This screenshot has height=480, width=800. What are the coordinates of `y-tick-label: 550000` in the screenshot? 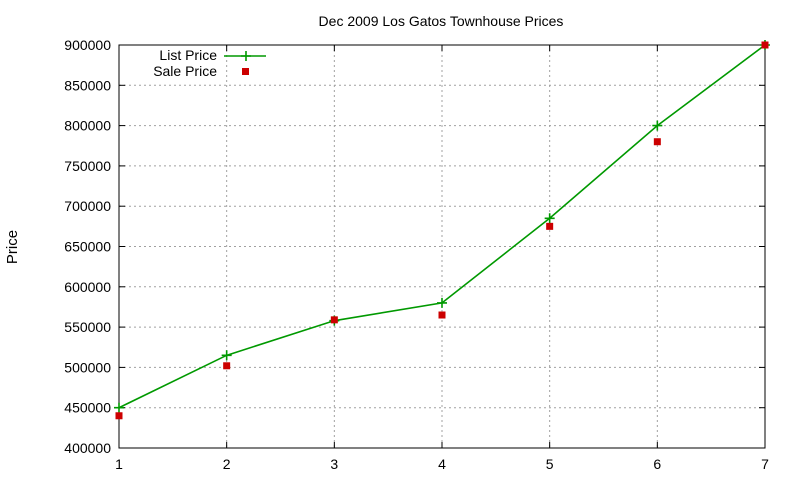 It's located at (87, 327).